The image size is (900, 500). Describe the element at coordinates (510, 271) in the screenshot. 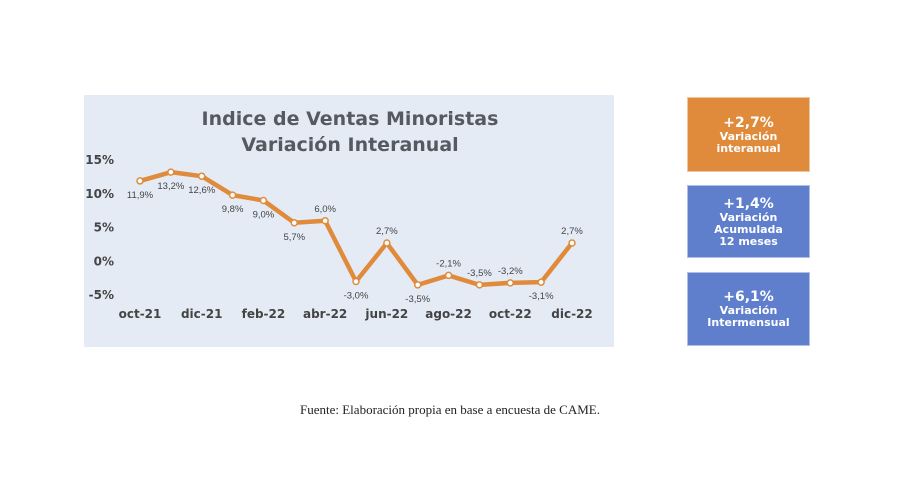

I see `data-label: -3,2%` at that location.